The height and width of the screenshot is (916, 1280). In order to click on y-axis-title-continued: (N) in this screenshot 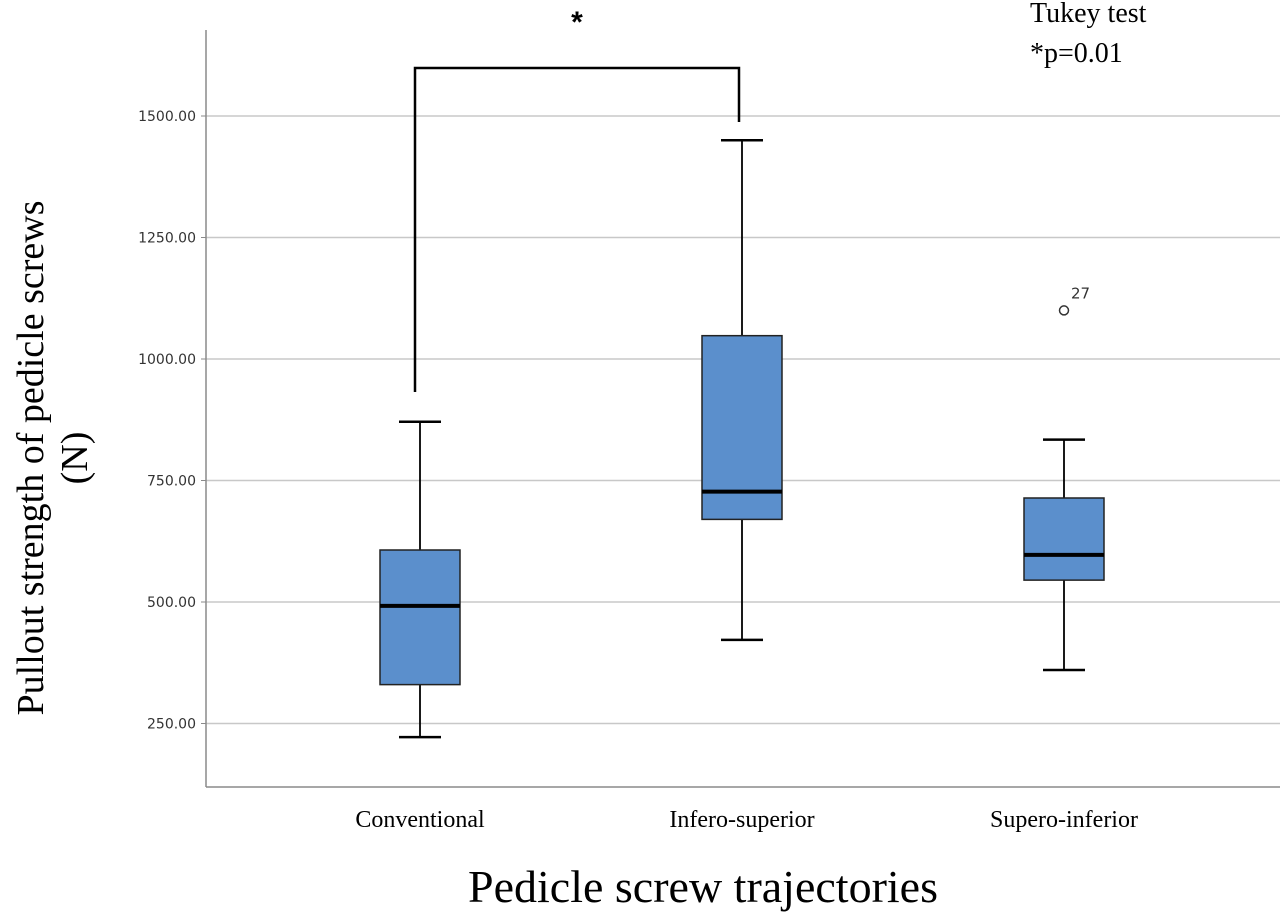, I will do `click(75, 458)`.